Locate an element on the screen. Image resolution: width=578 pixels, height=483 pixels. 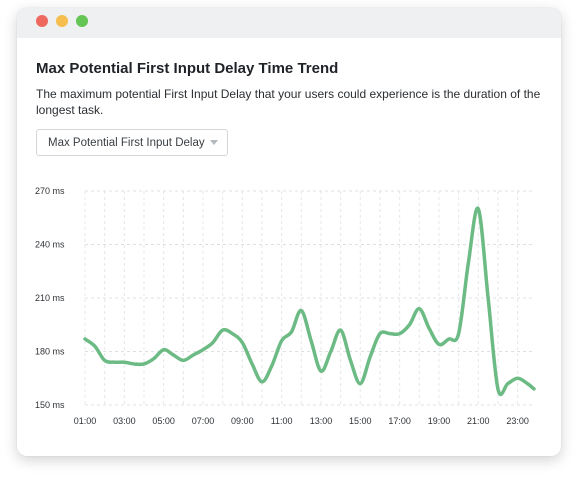
x-tick-label: 07:00 is located at coordinates (203, 421).